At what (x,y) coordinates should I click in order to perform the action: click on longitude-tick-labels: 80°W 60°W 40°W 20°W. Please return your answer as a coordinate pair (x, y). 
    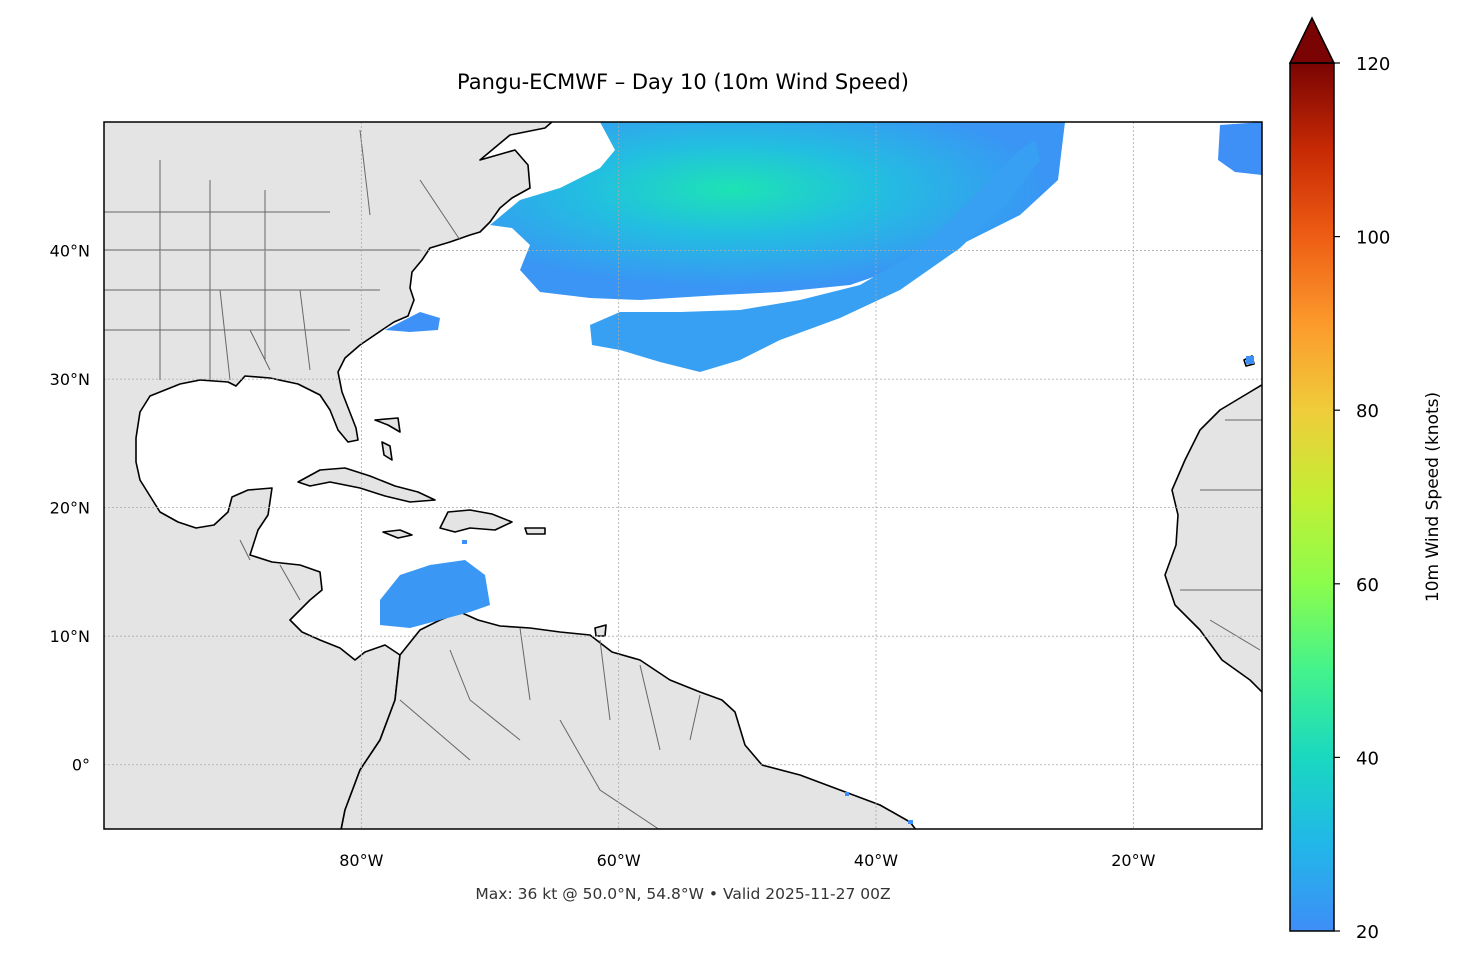
    Looking at the image, I should click on (747, 860).